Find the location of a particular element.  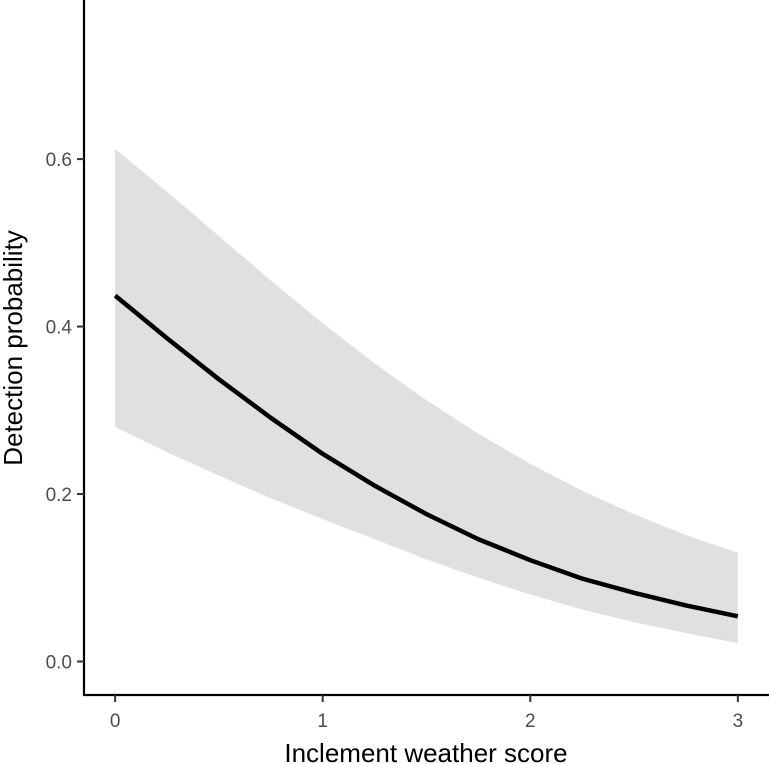

x-tick-label: 1 is located at coordinates (322, 721).